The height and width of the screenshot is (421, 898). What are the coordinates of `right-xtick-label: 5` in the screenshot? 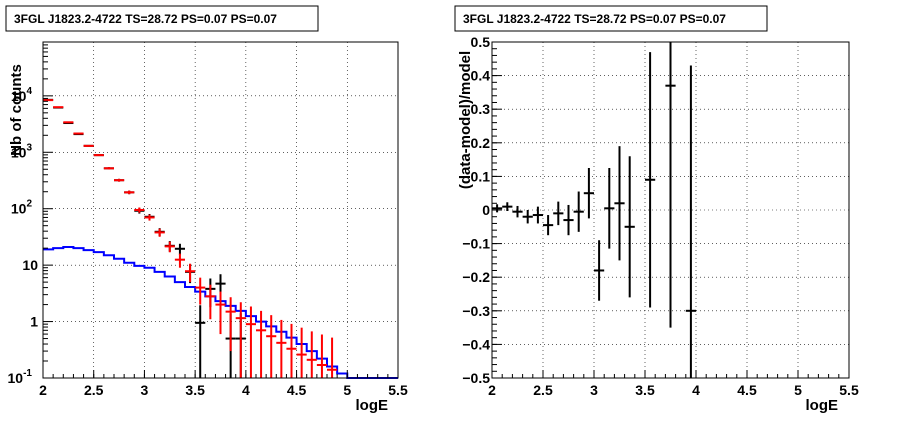 It's located at (798, 390).